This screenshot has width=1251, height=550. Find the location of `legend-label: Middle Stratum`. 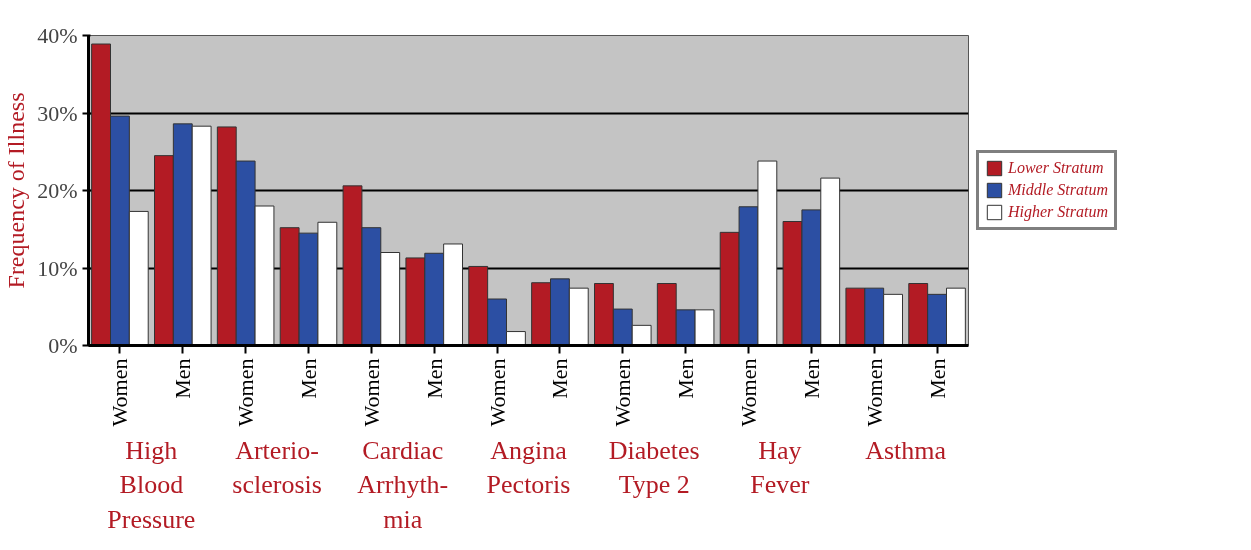

legend-label: Middle Stratum is located at coordinates (1058, 190).